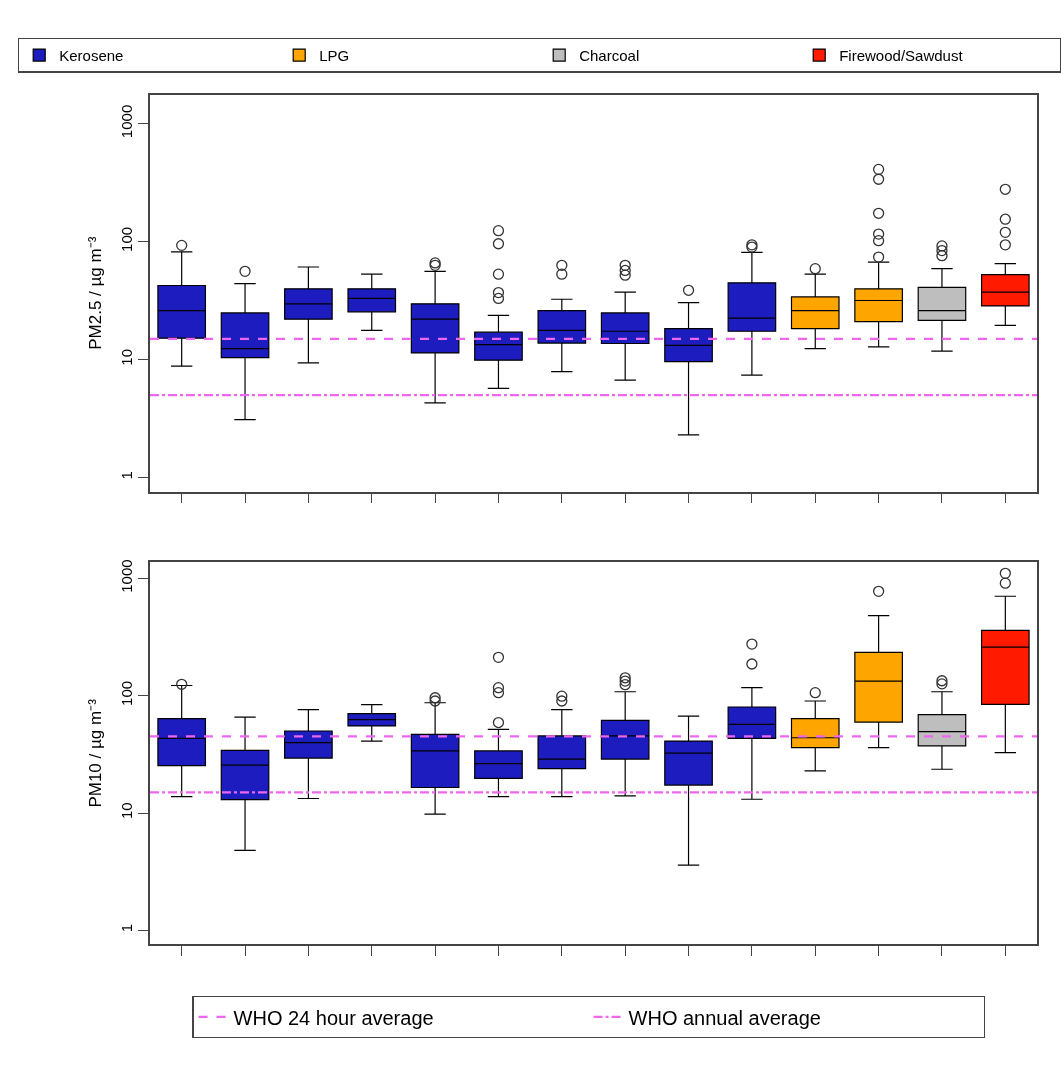 The width and height of the screenshot is (1061, 1073). I want to click on legend-label: Kerosene, so click(91, 55).